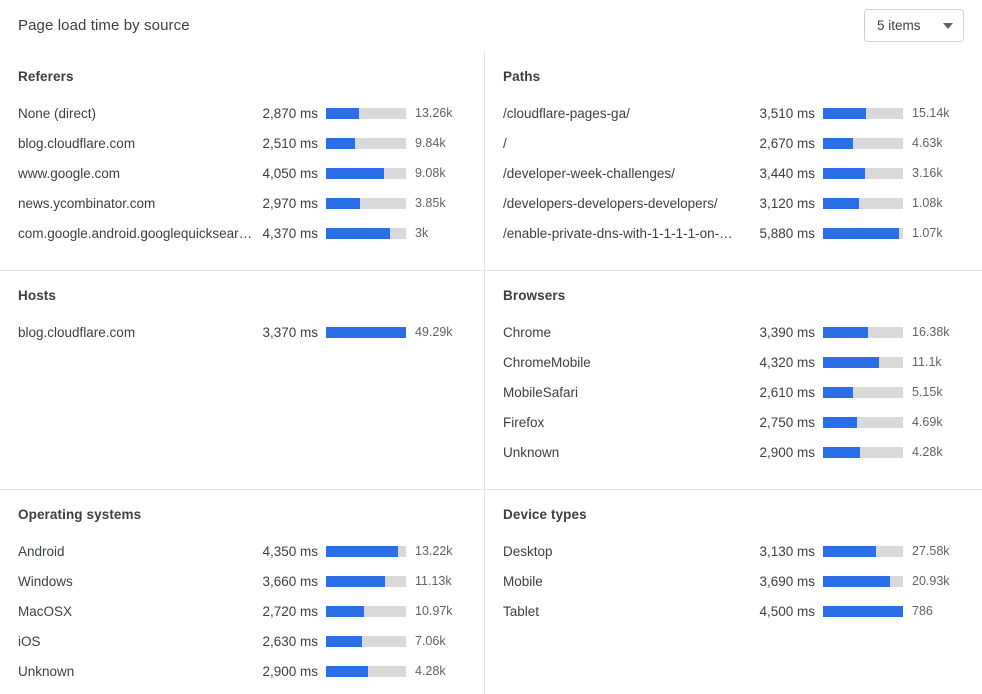 The width and height of the screenshot is (982, 694). Describe the element at coordinates (733, 113) in the screenshot. I see `table-row: /cloudflare-pages-ga/3,510 ms 15.14k` at that location.